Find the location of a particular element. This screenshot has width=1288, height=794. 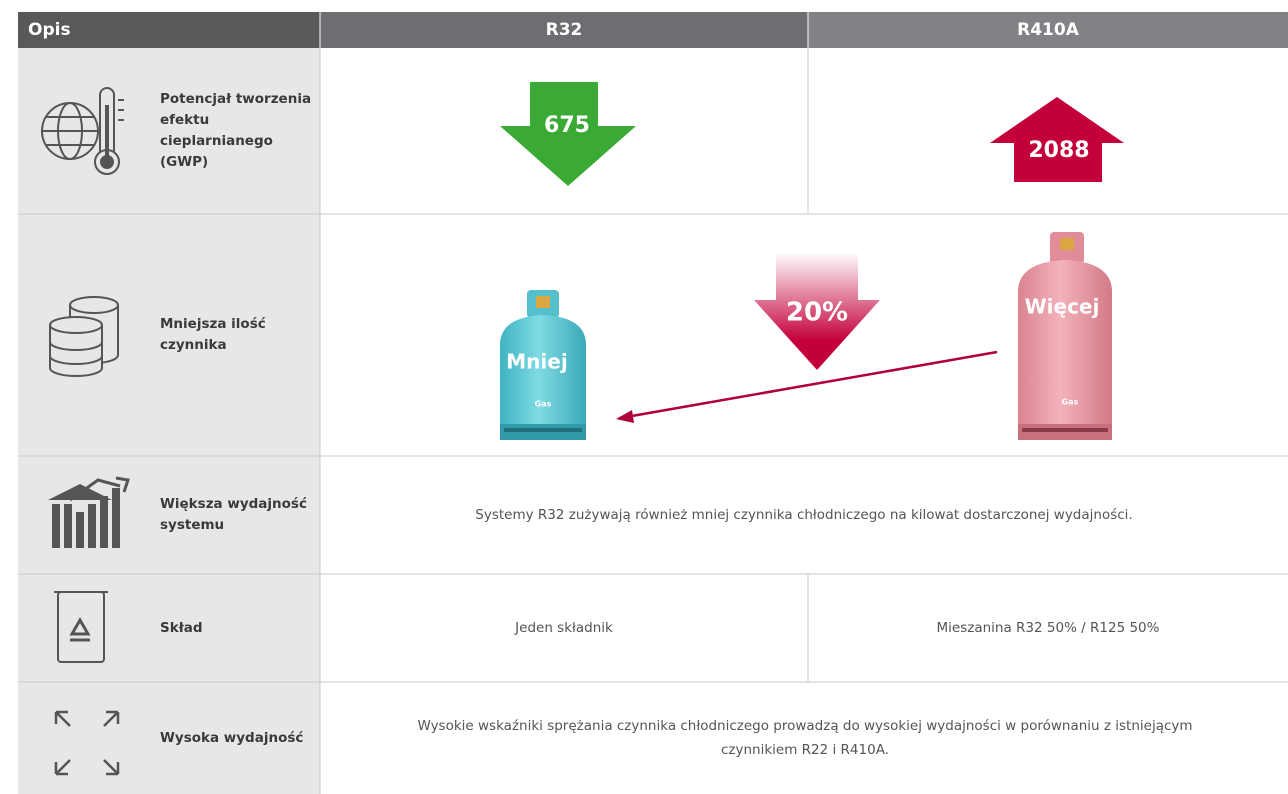

icon-recycle is located at coordinates (81, 627).